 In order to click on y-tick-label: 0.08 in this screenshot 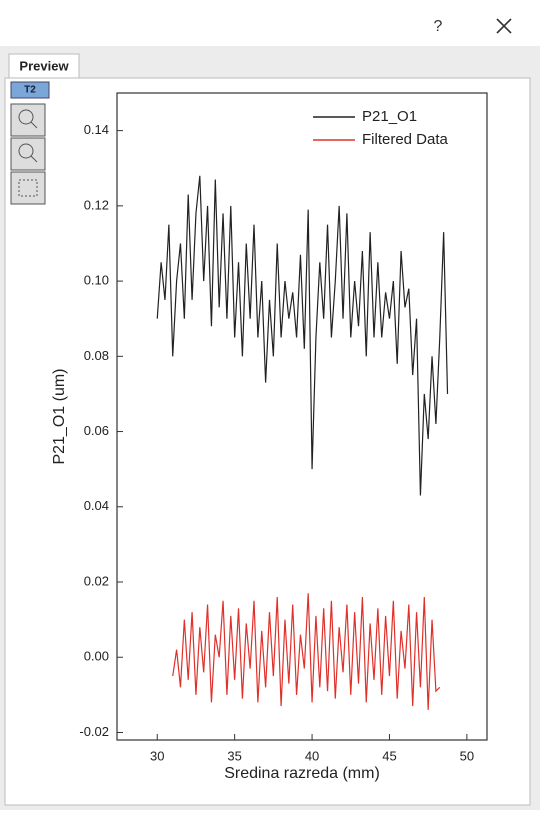, I will do `click(96, 355)`.